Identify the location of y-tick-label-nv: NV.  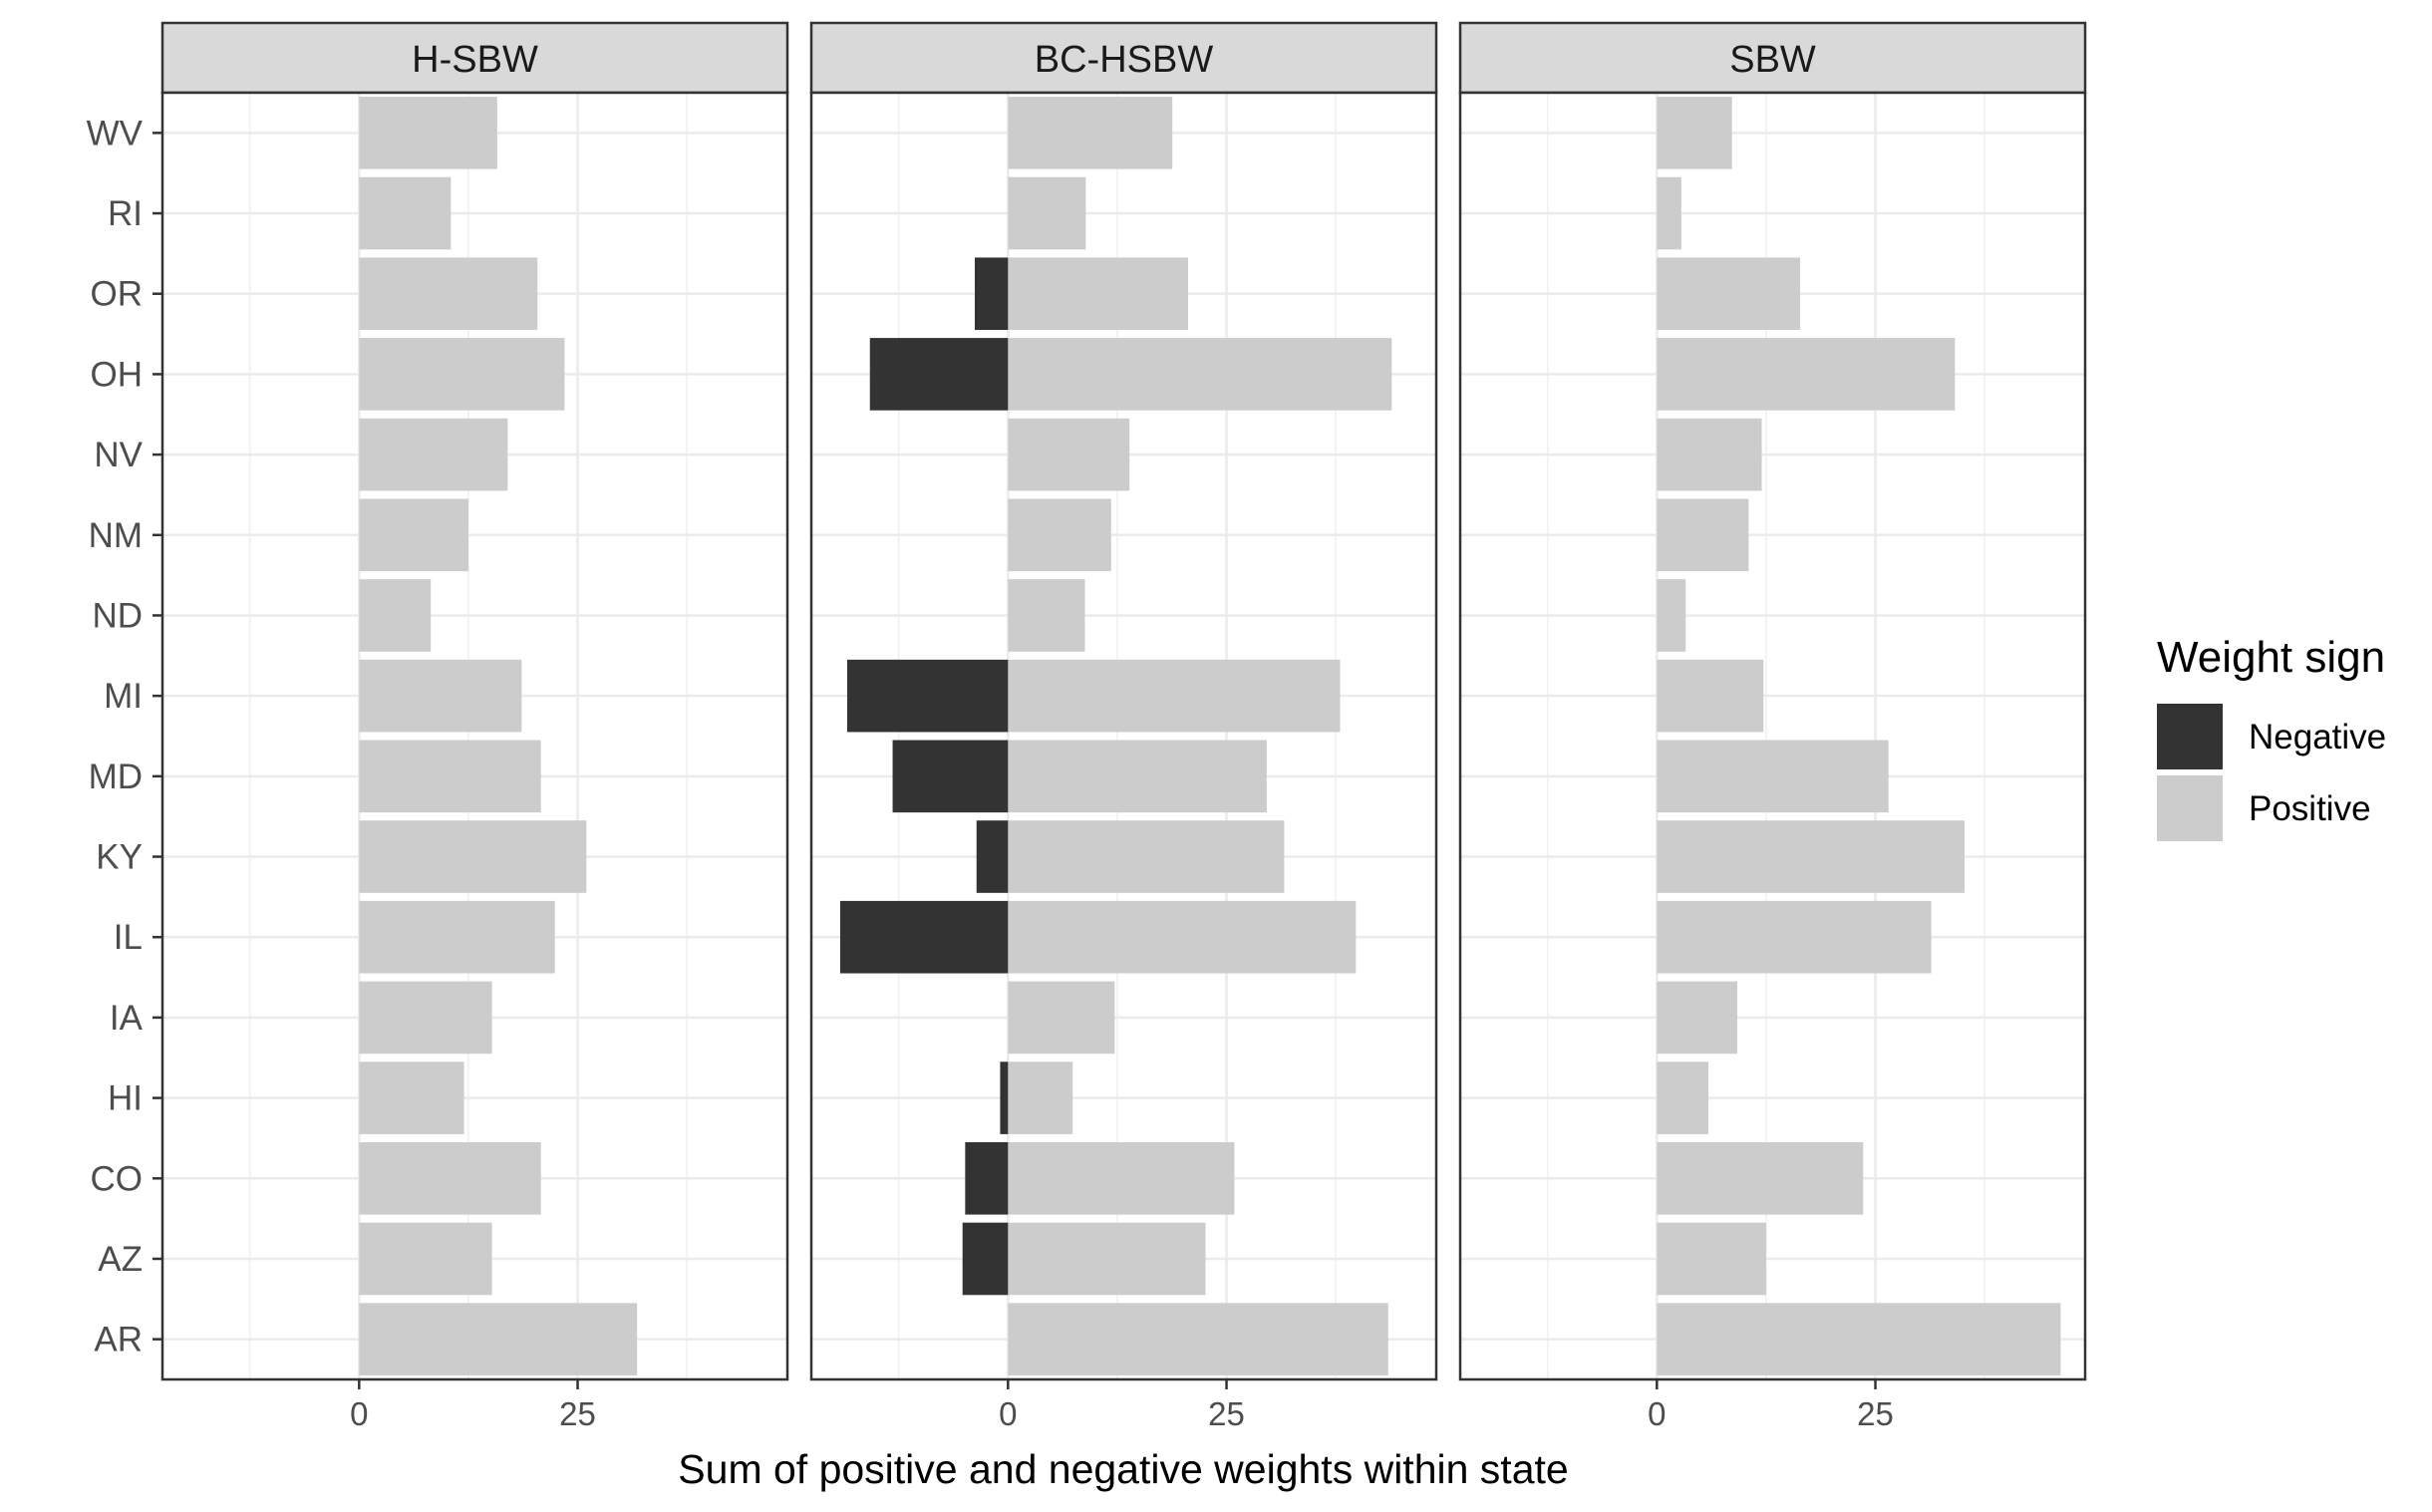
(119, 455).